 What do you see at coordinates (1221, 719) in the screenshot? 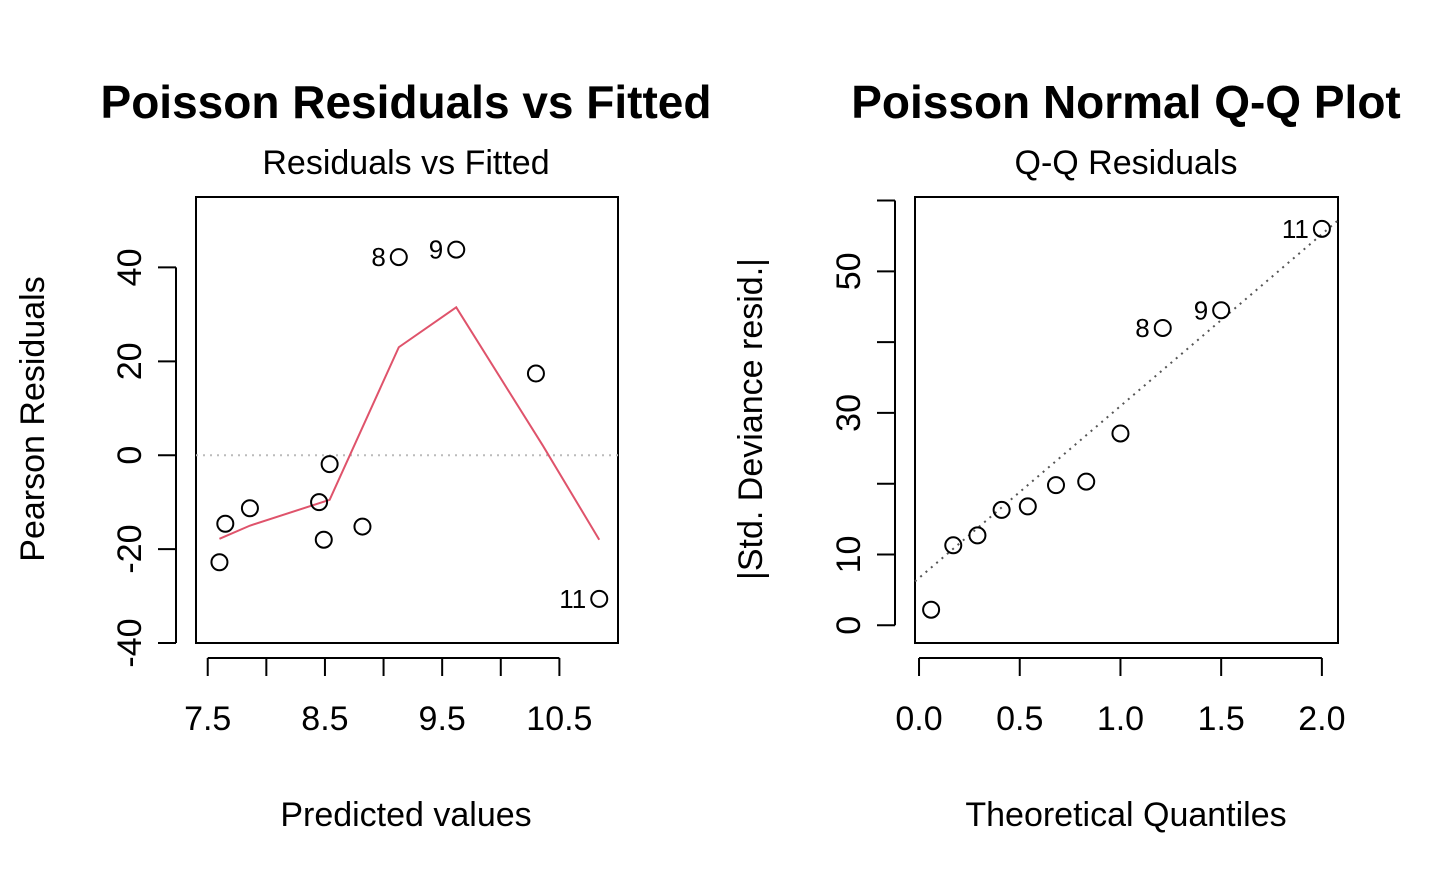
I see `x-tick-label: 1.5` at bounding box center [1221, 719].